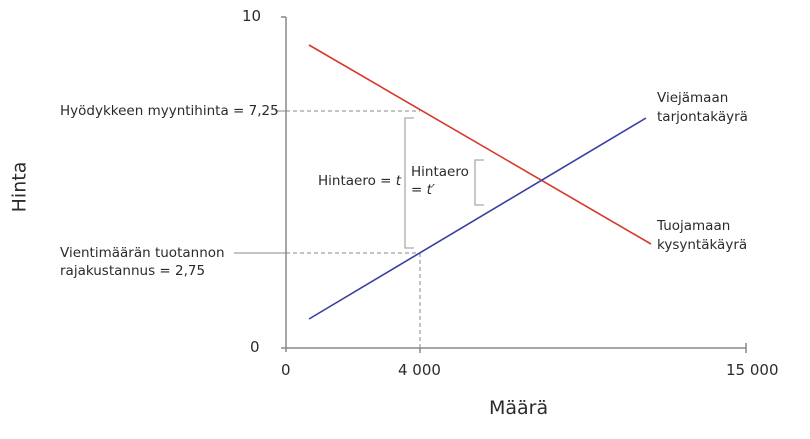  I want to click on gap-t-text: Hintaero =, so click(357, 181).